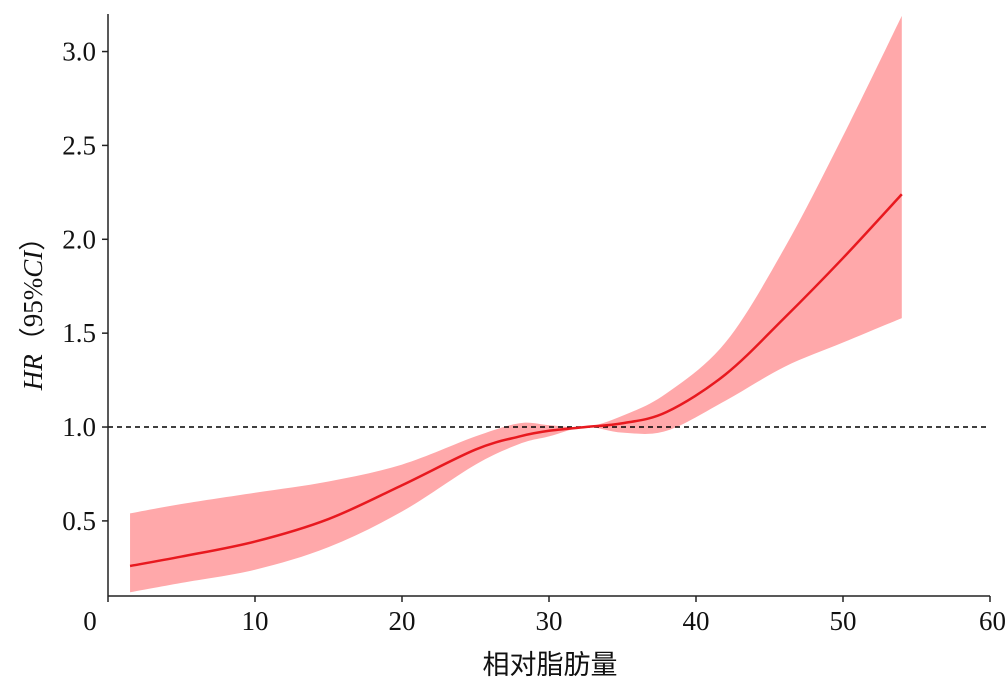 The width and height of the screenshot is (1008, 686). I want to click on y-tick-label: 3.0, so click(79, 52).